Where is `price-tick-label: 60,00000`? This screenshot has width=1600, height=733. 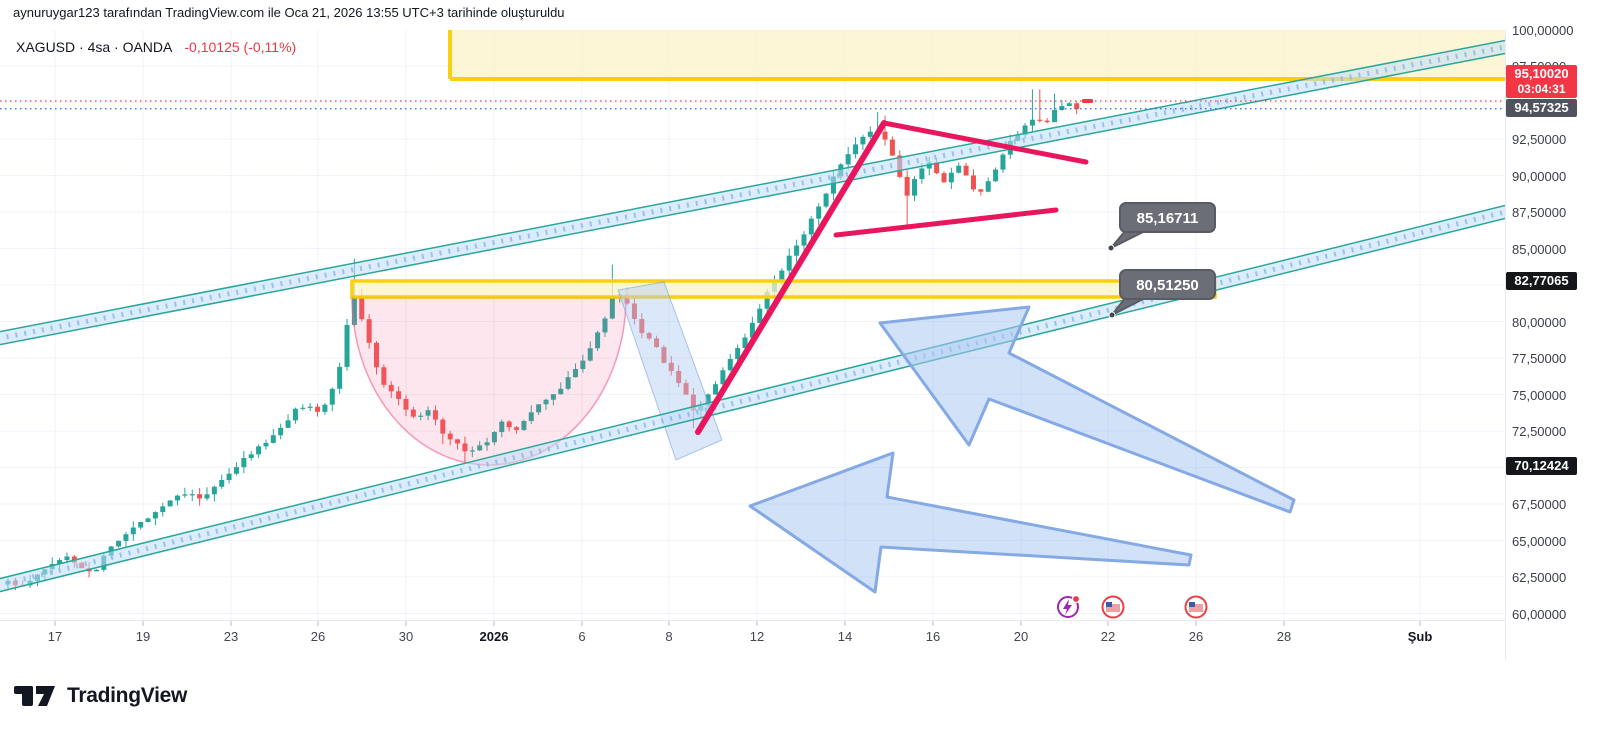
price-tick-label: 60,00000 is located at coordinates (1539, 614).